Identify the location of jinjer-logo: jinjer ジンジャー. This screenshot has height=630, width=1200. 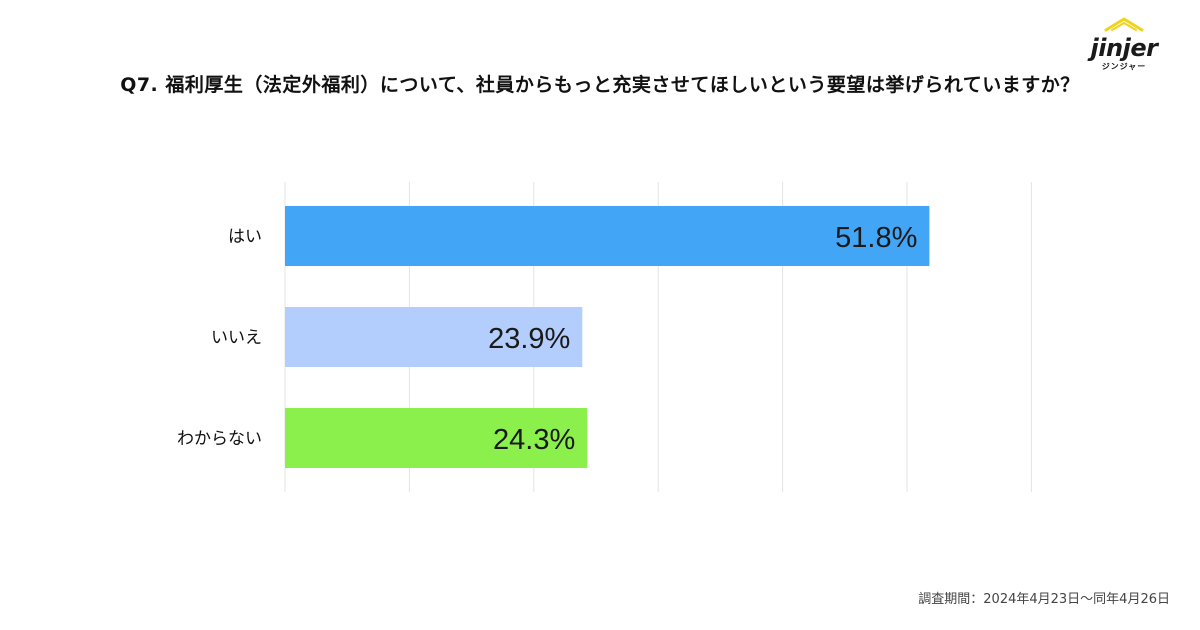
(1124, 43).